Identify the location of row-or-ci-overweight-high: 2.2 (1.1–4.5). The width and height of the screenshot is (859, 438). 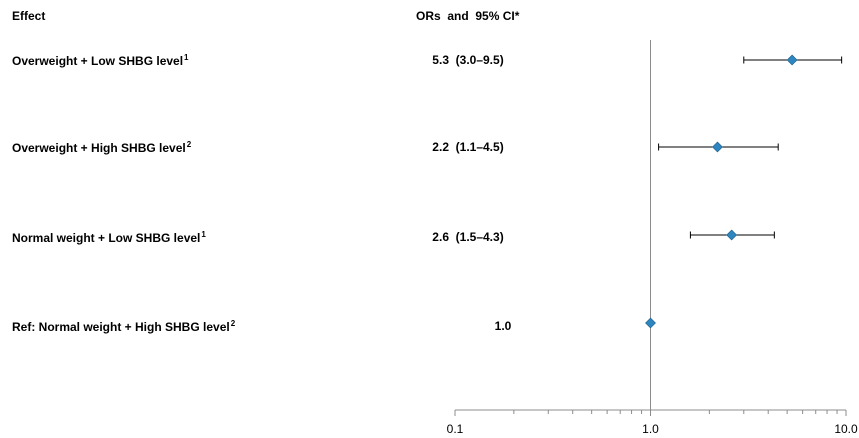
(468, 147).